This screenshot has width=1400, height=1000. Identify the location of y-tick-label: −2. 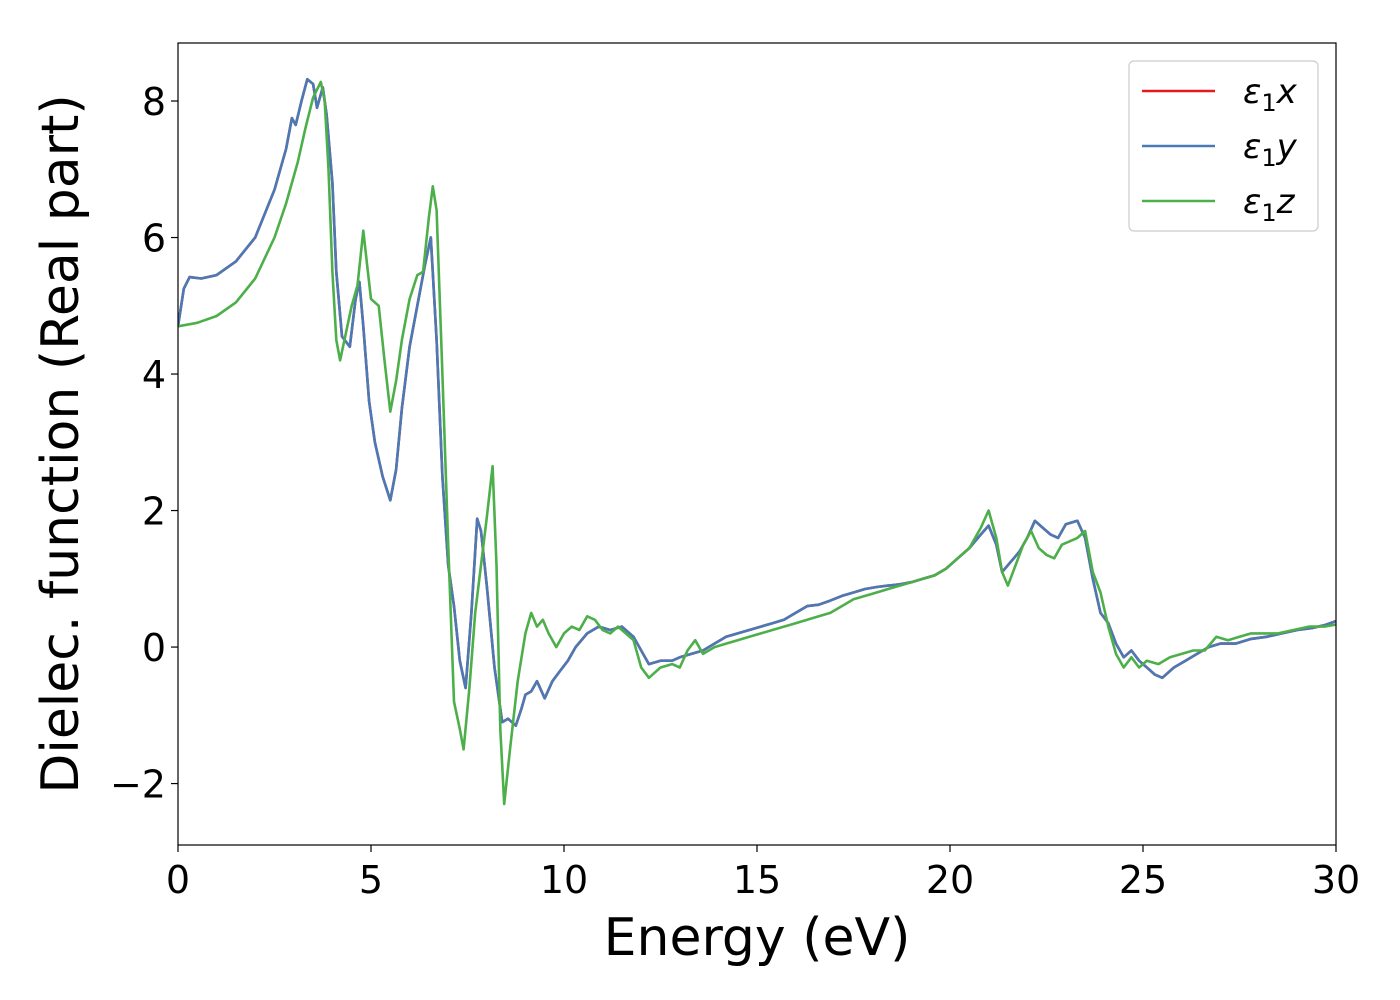
(138, 785).